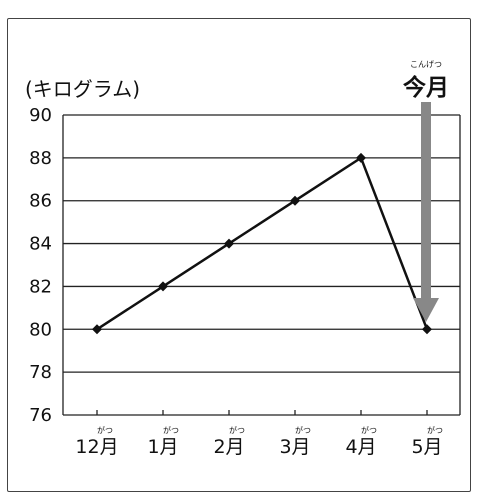 Image resolution: width=477 pixels, height=497 pixels. I want to click on y-tick-label: 86, so click(40, 201).